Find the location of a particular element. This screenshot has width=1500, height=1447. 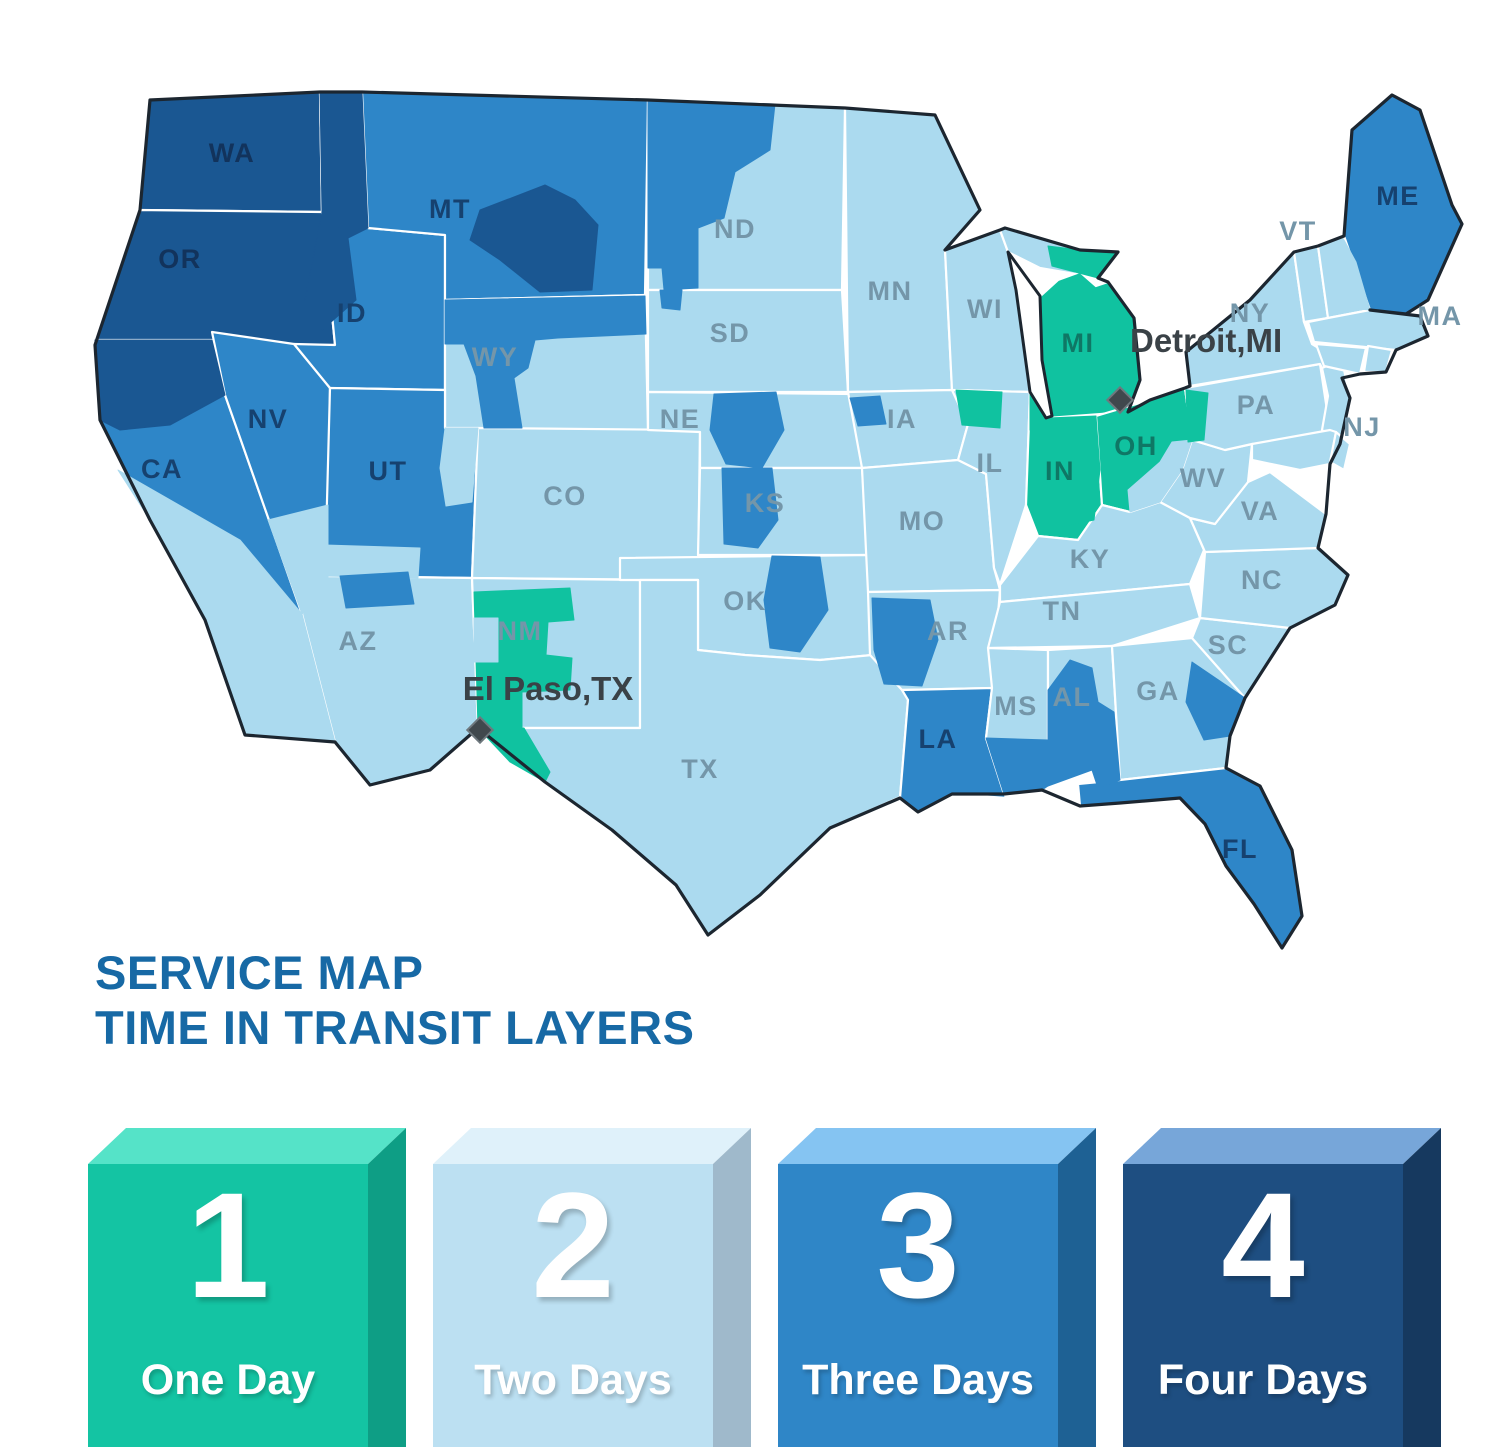

state-label-AL: AL is located at coordinates (1072, 697).